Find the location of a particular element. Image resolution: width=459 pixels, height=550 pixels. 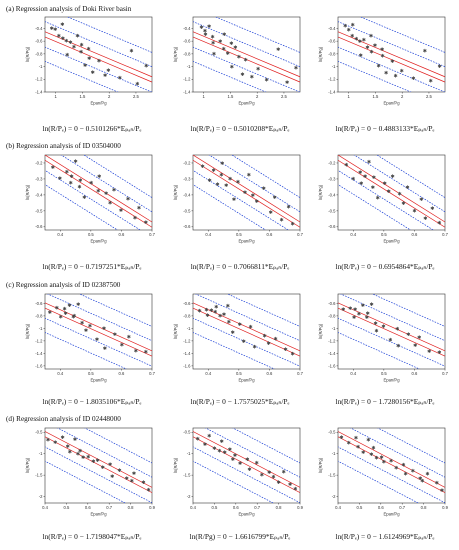

x-axis-label: Epan/Pg is located at coordinates (391, 514).